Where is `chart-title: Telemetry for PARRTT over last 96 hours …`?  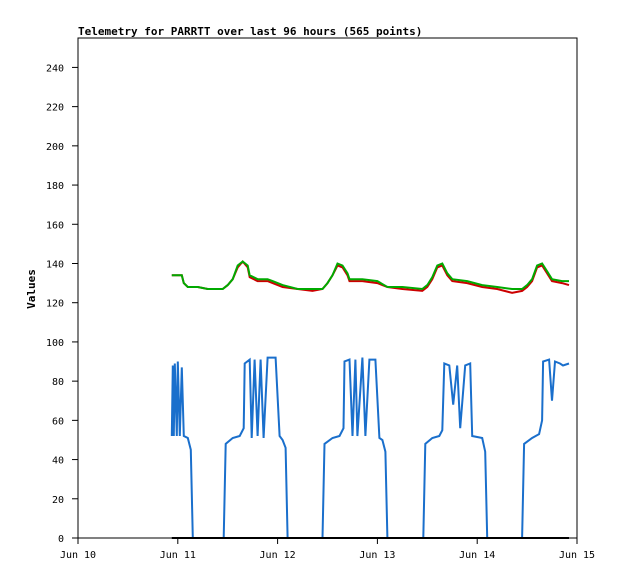
chart-title: Telemetry for PARRTT over last 96 hours … is located at coordinates (250, 31).